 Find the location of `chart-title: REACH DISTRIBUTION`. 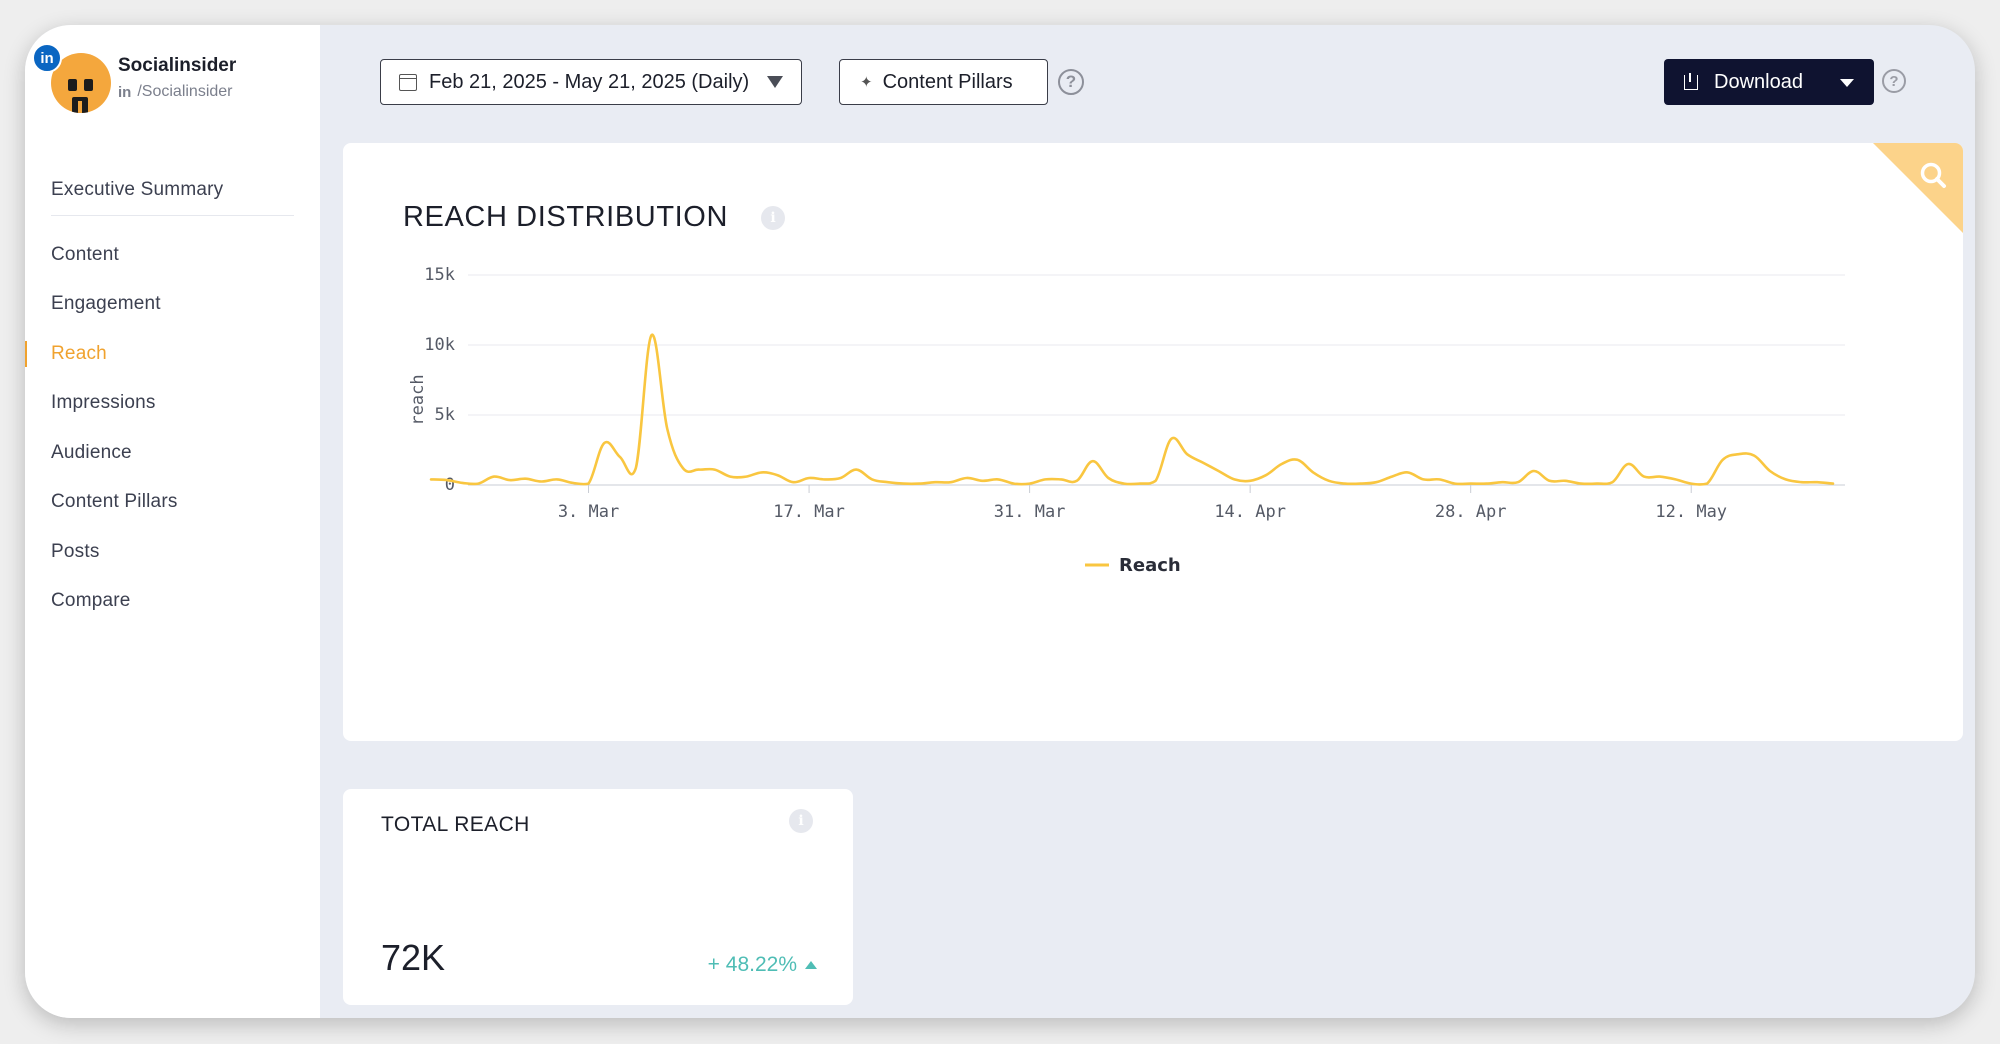

chart-title: REACH DISTRIBUTION is located at coordinates (565, 217).